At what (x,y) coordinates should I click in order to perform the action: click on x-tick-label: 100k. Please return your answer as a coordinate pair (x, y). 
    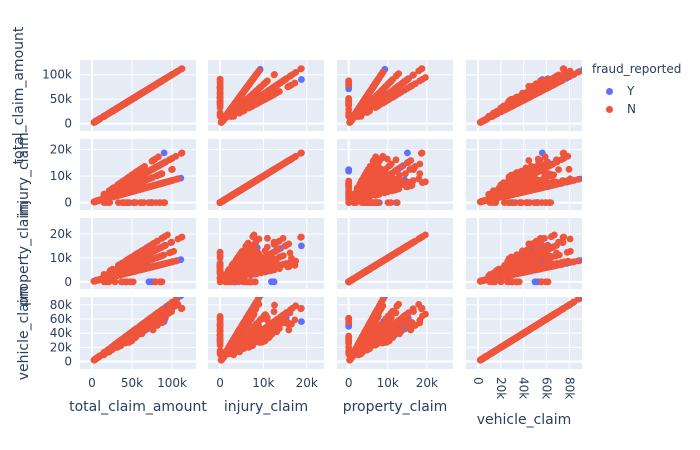
    Looking at the image, I should click on (172, 383).